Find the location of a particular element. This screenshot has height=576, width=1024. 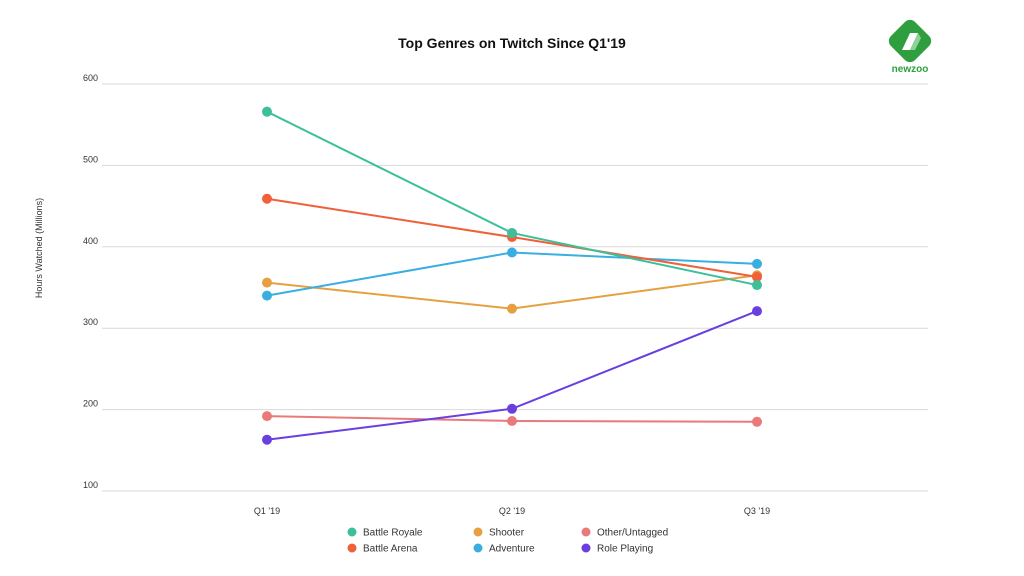

legend-item-shooter: Shooter is located at coordinates (499, 533).